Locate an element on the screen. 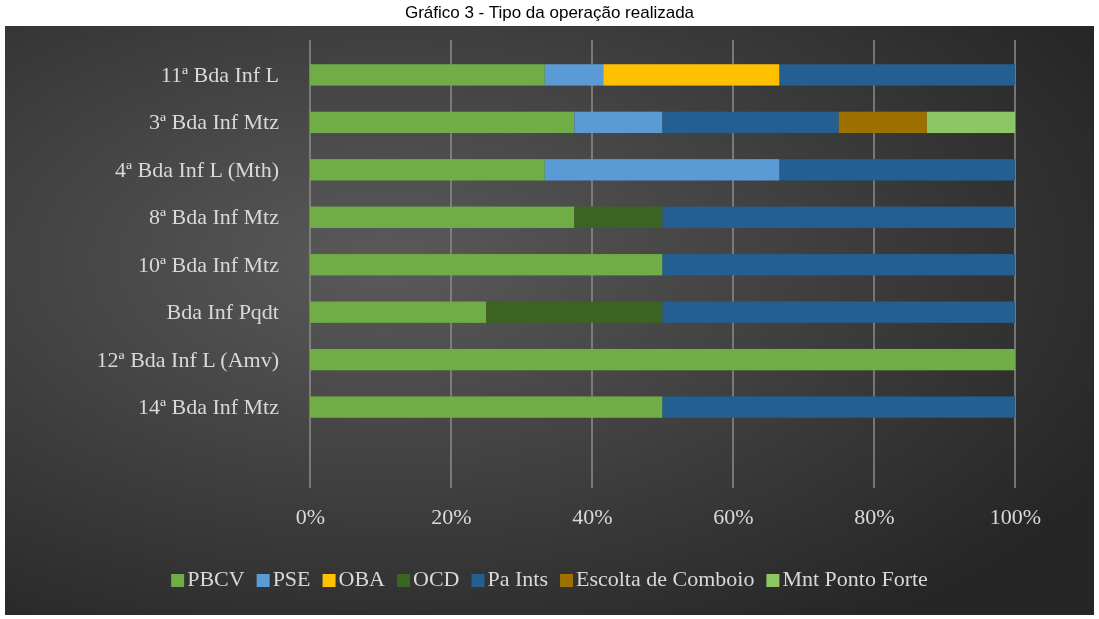 The width and height of the screenshot is (1099, 619). y-tick-label: 12ª Bda Inf L (Amv) is located at coordinates (187, 359).